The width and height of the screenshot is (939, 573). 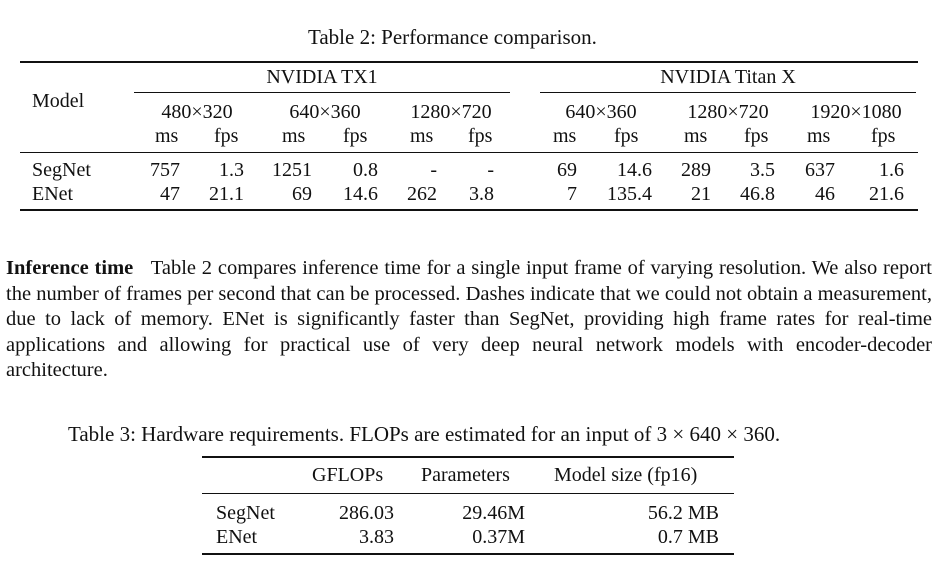 I want to click on table2-model-header: Model, so click(x=58, y=101).